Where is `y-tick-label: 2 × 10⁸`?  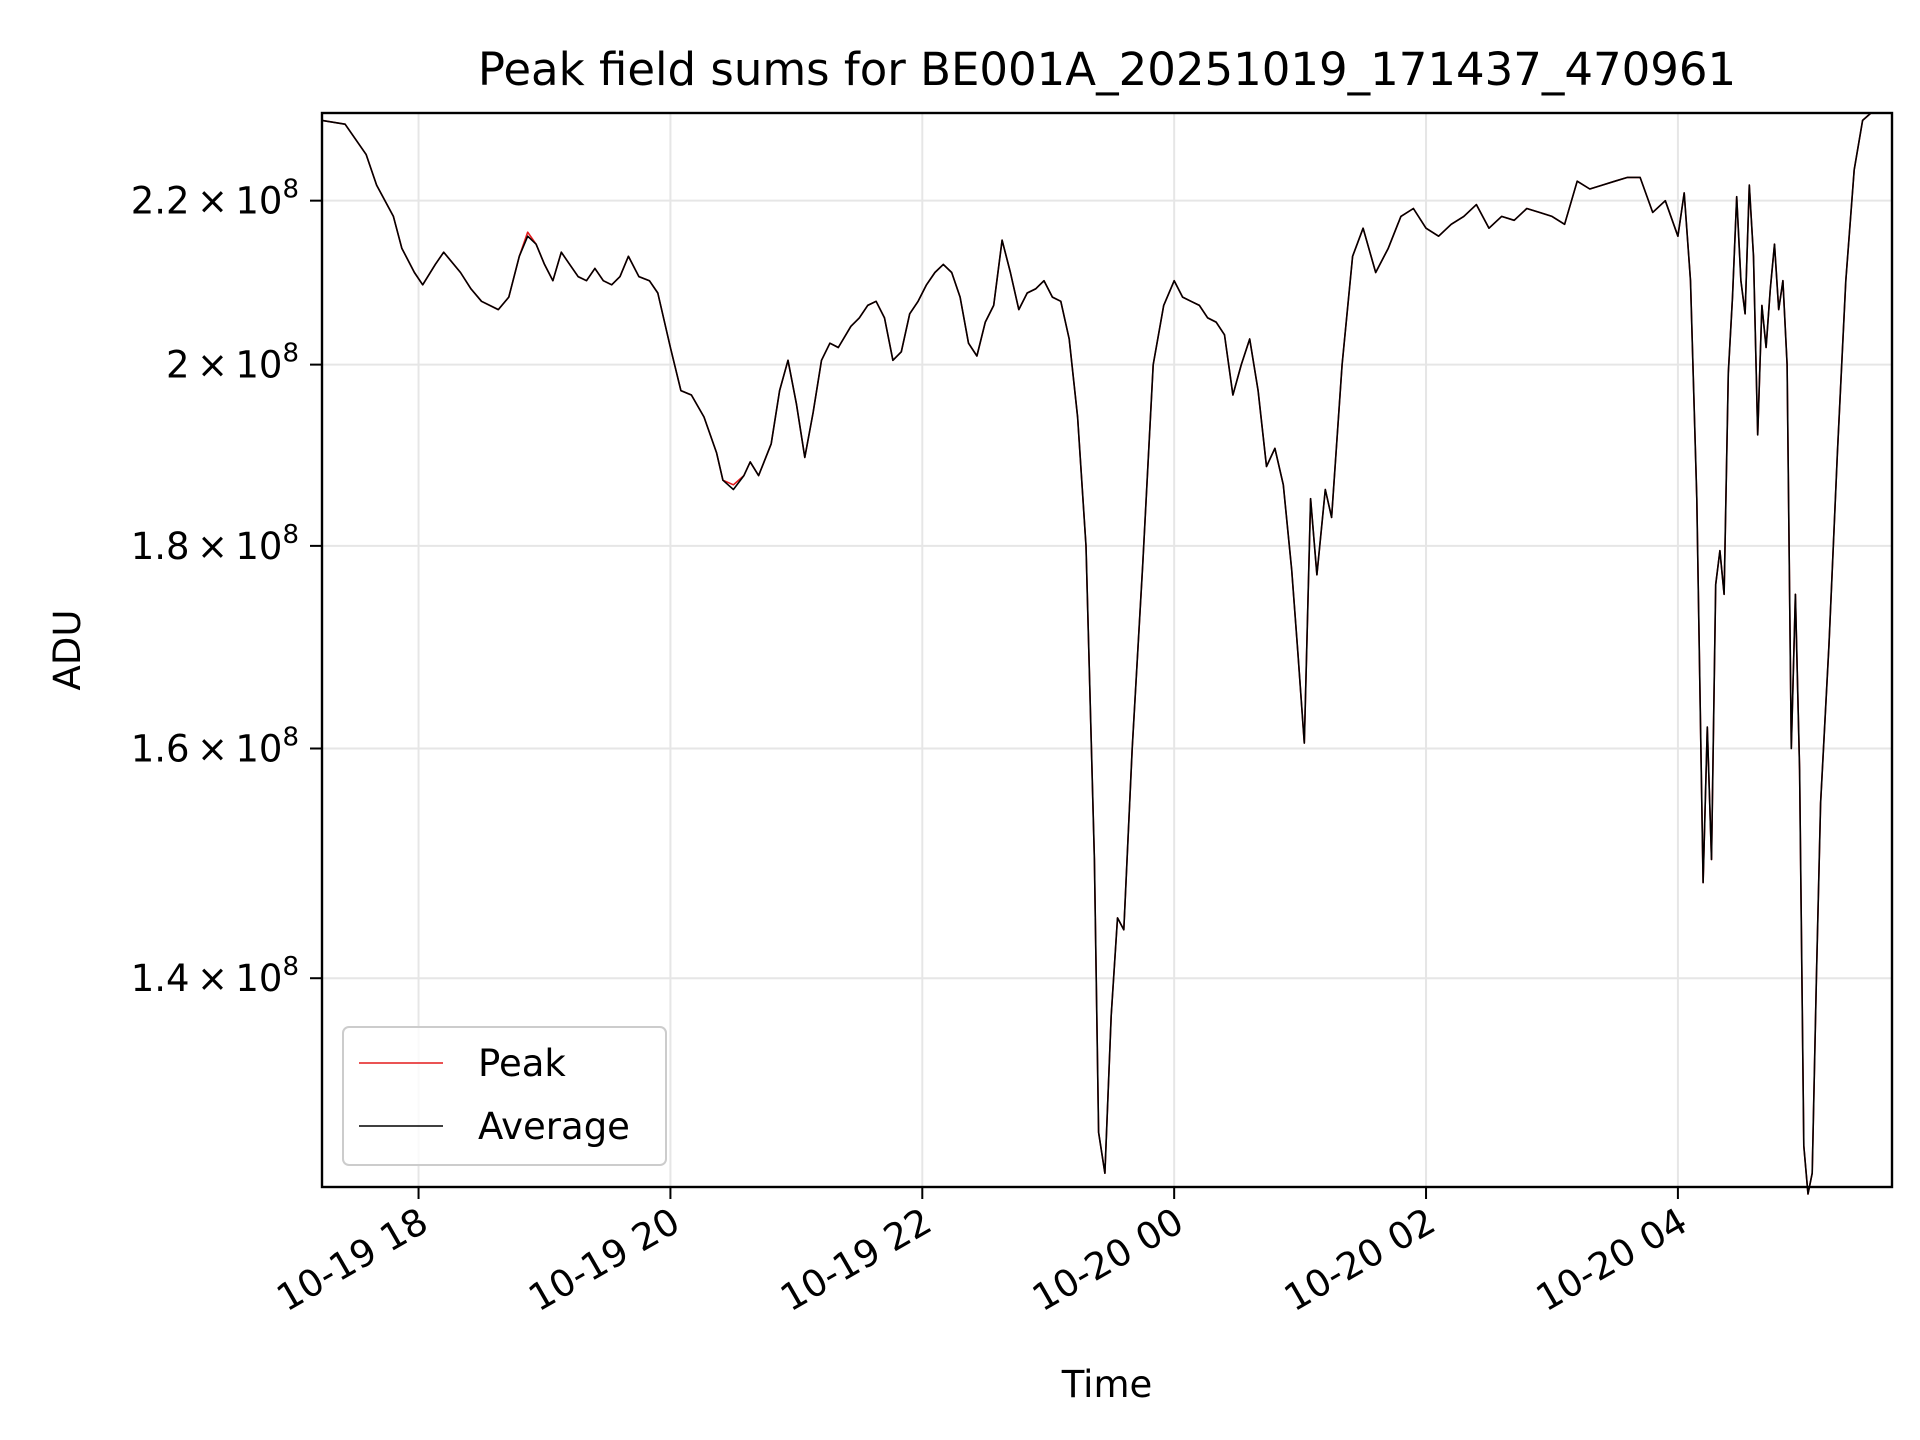
y-tick-label: 2 × 10⁸ is located at coordinates (232, 363).